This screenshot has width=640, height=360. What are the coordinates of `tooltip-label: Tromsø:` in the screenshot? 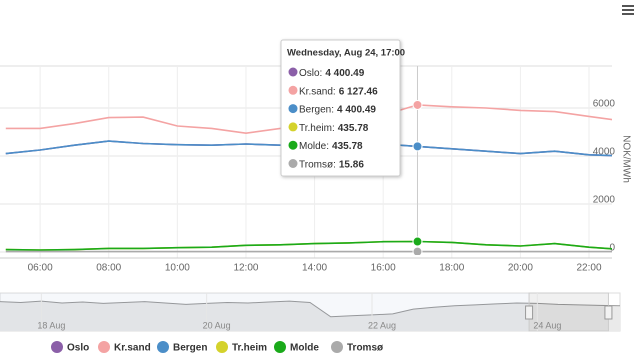 It's located at (317, 164).